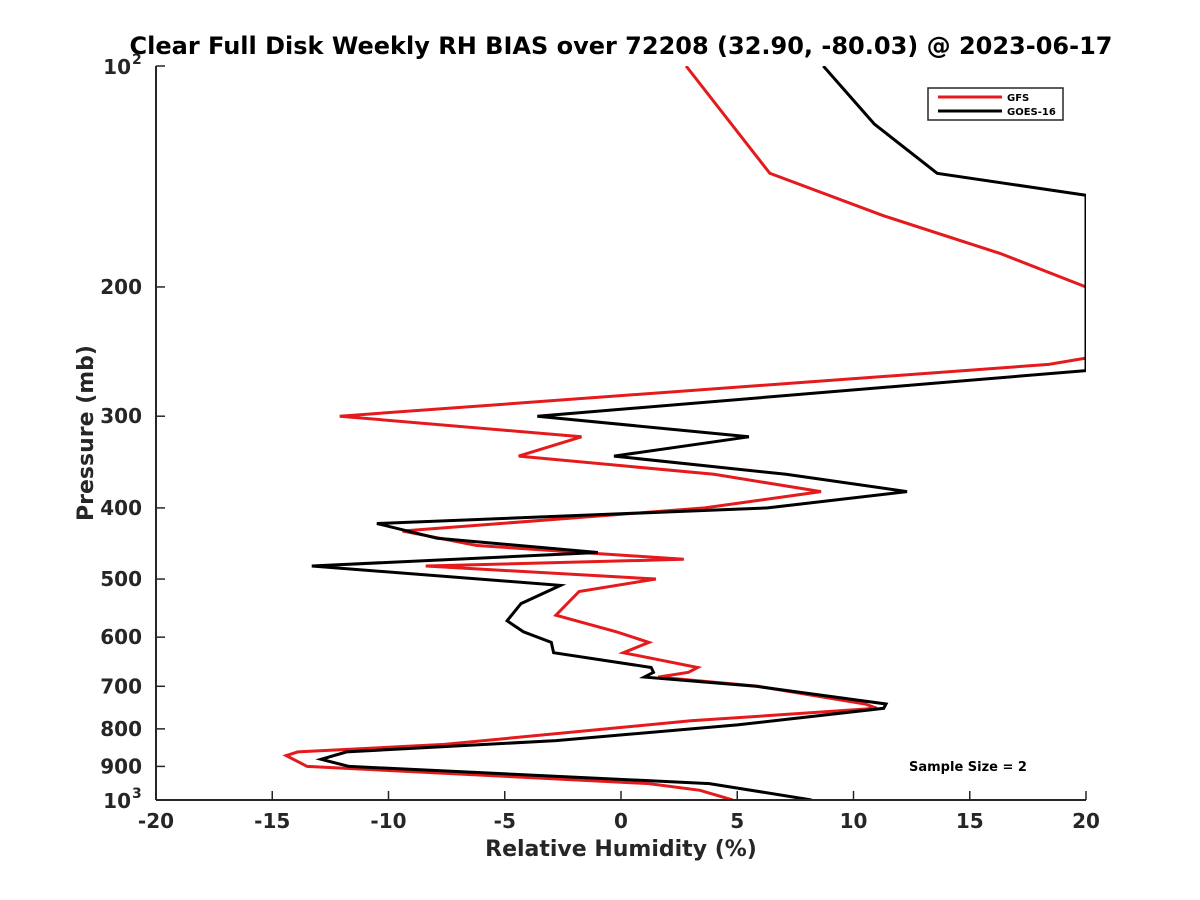 The image size is (1200, 900). What do you see at coordinates (854, 821) in the screenshot?
I see `x-tick-label: 10` at bounding box center [854, 821].